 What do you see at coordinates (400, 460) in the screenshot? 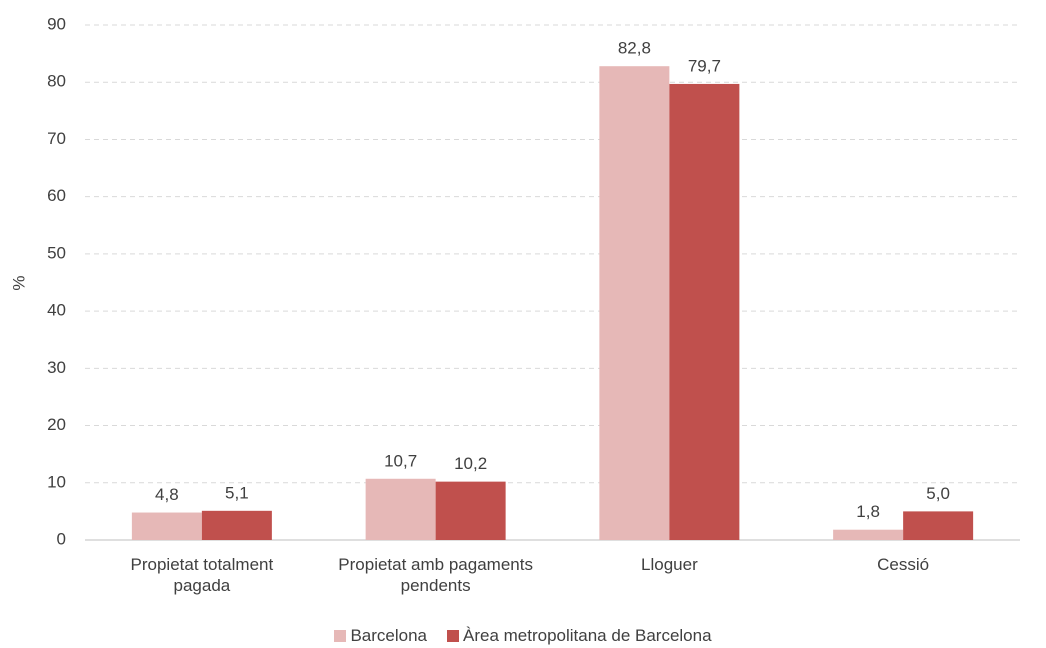
I see `value-label: 10,7` at bounding box center [400, 460].